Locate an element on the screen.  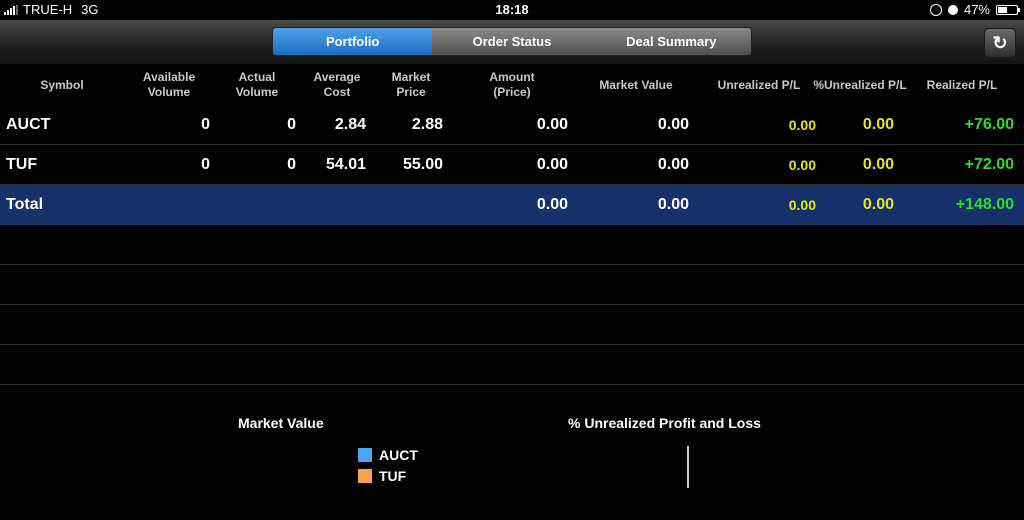
signal-icon is located at coordinates (11, 9).